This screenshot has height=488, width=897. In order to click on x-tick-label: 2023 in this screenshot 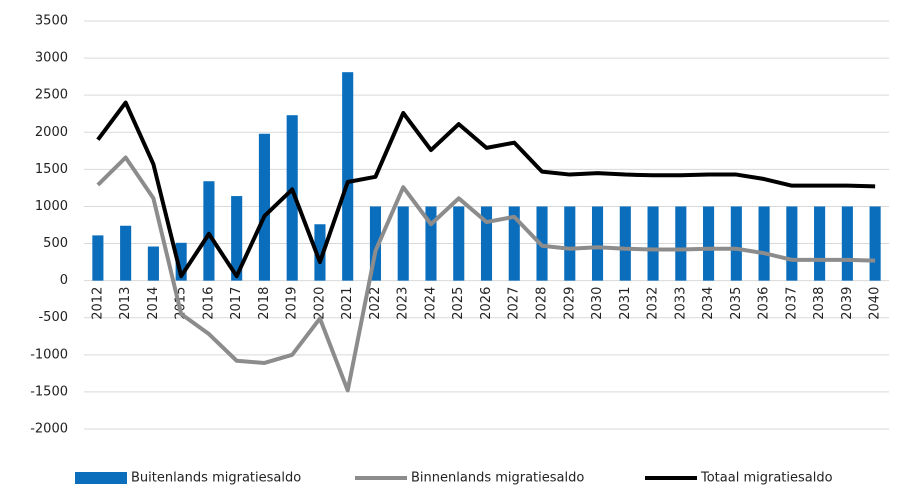, I will do `click(403, 303)`.